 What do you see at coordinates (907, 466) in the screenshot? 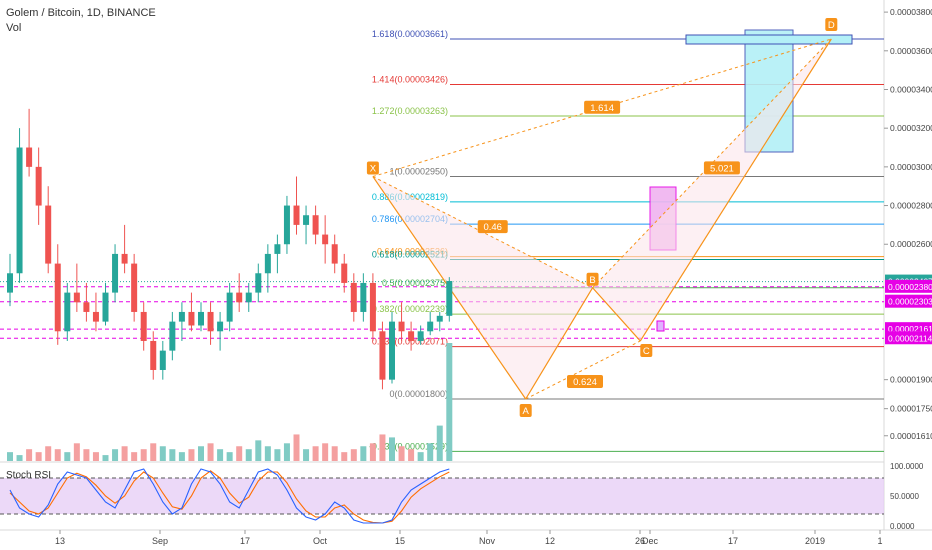
I see `stoch-rsi-axis-label: 100.0000` at bounding box center [907, 466].